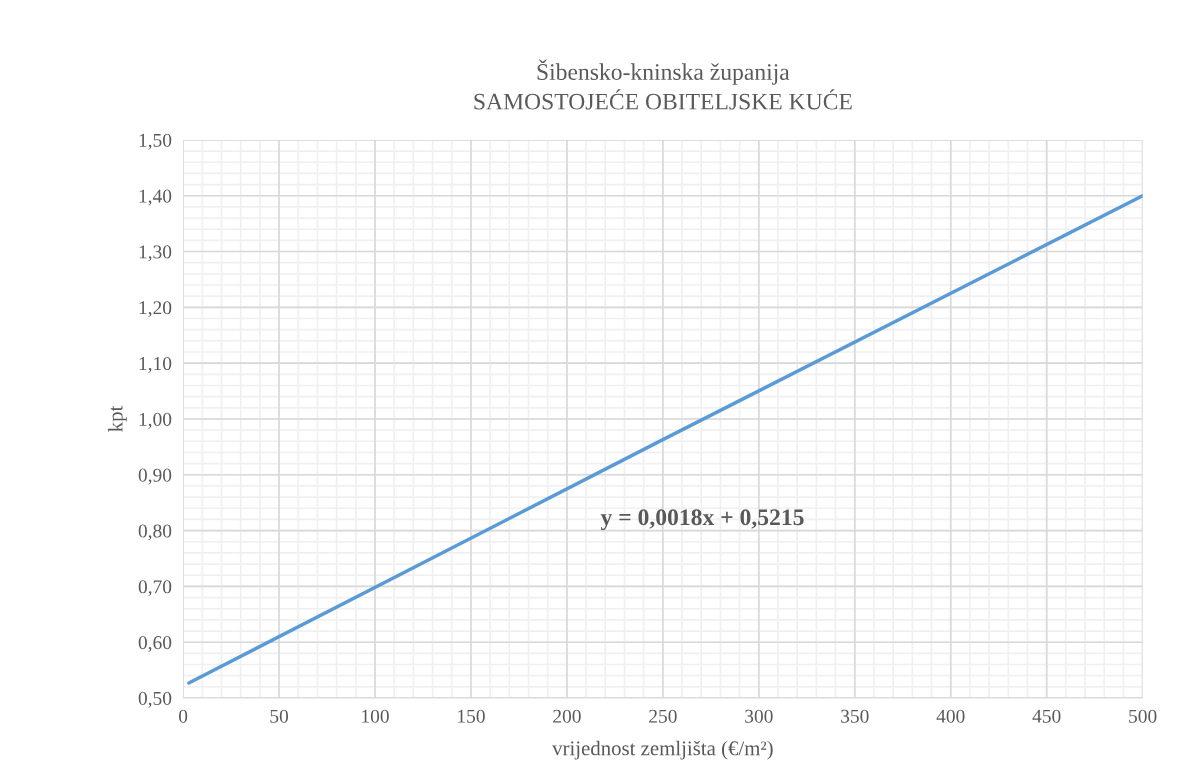 This screenshot has height=773, width=1189. What do you see at coordinates (567, 716) in the screenshot?
I see `x-tick-label: 200` at bounding box center [567, 716].